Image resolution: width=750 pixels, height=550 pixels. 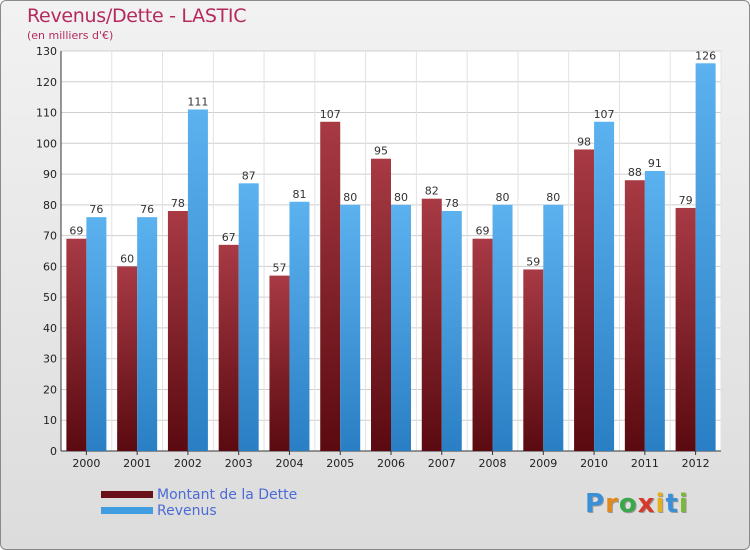 What do you see at coordinates (655, 163) in the screenshot?
I see `data-label-revenus: 91` at bounding box center [655, 163].